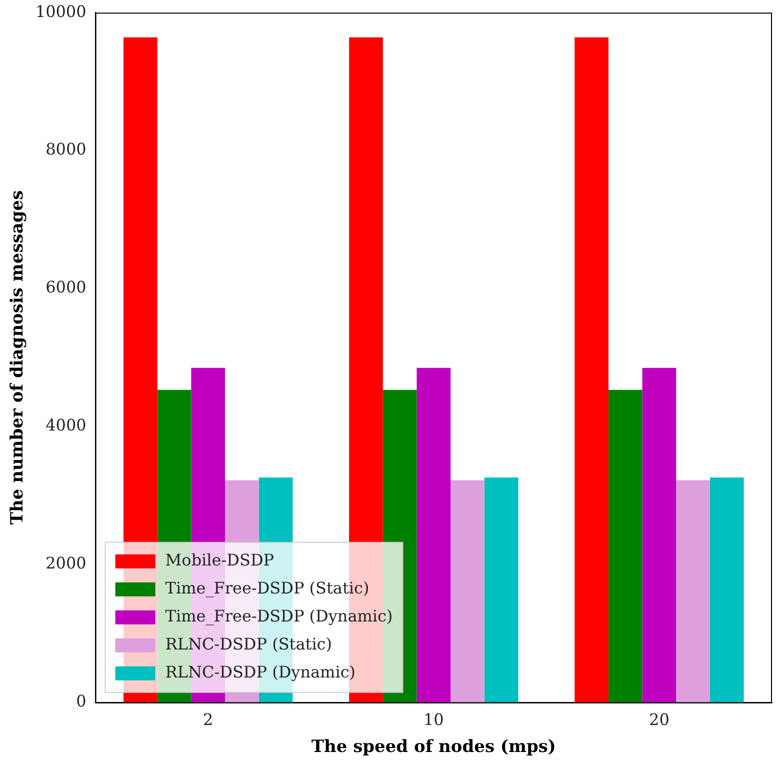  I want to click on y-tick-label: 8000, so click(66, 149).